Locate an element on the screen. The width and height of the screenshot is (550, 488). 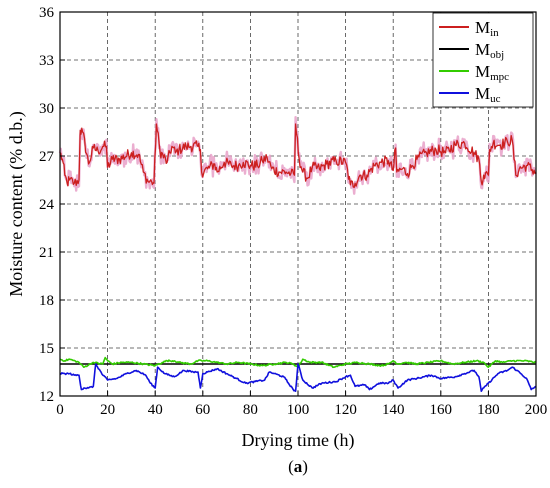
legend-label: Muc is located at coordinates (488, 94).